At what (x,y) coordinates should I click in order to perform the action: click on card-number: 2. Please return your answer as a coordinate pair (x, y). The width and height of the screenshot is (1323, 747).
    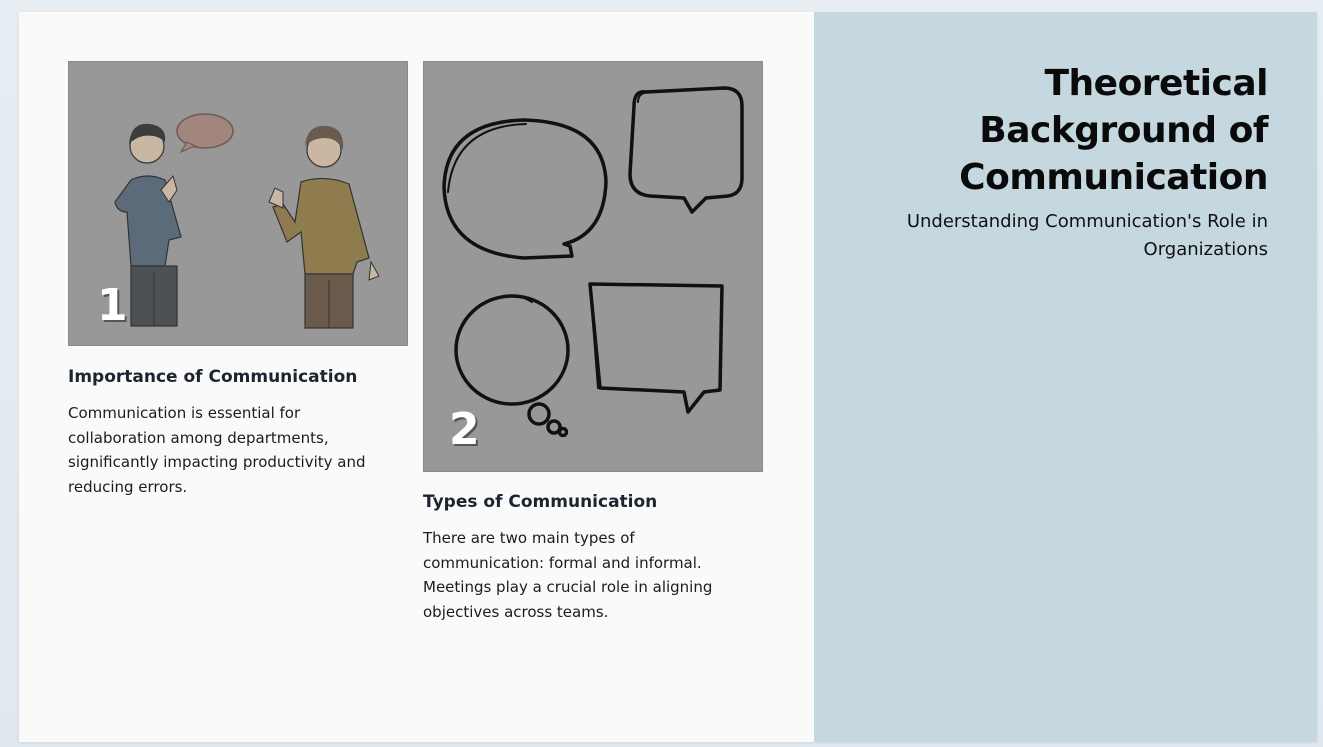
    Looking at the image, I should click on (464, 429).